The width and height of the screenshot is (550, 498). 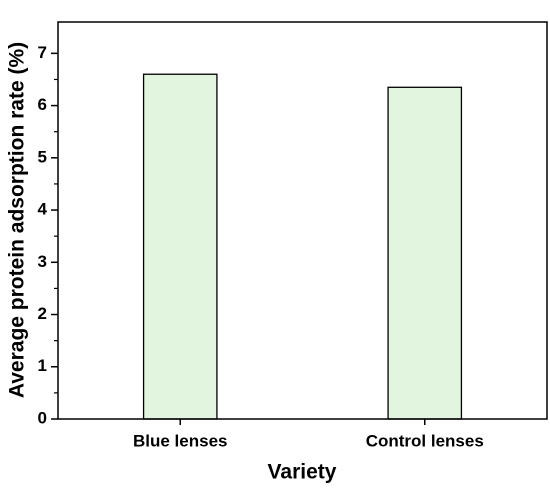 I want to click on y-tick-label: 3, so click(x=42, y=261).